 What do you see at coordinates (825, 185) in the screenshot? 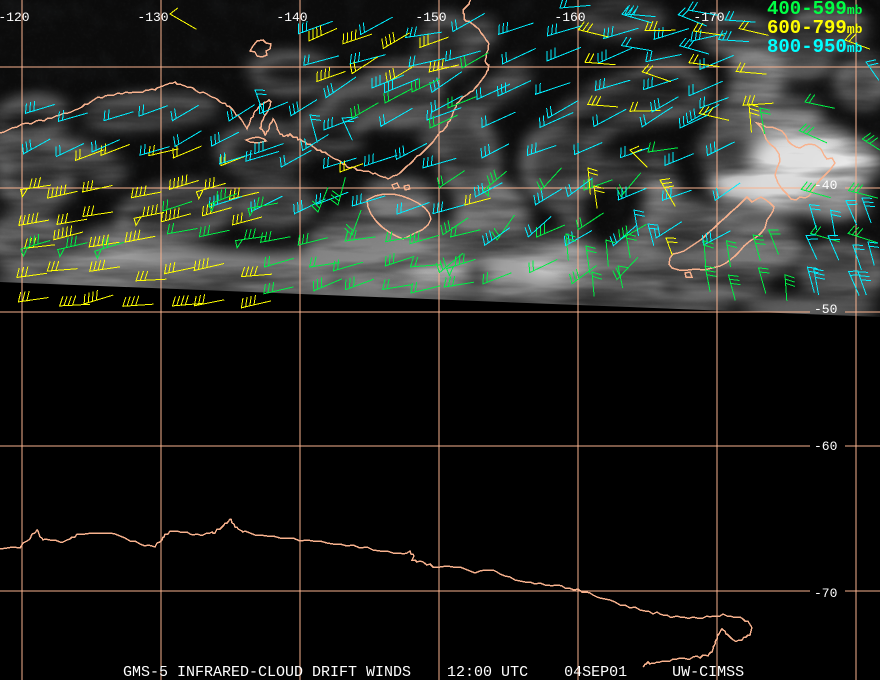
I see `svg-text: -40` at bounding box center [825, 185].